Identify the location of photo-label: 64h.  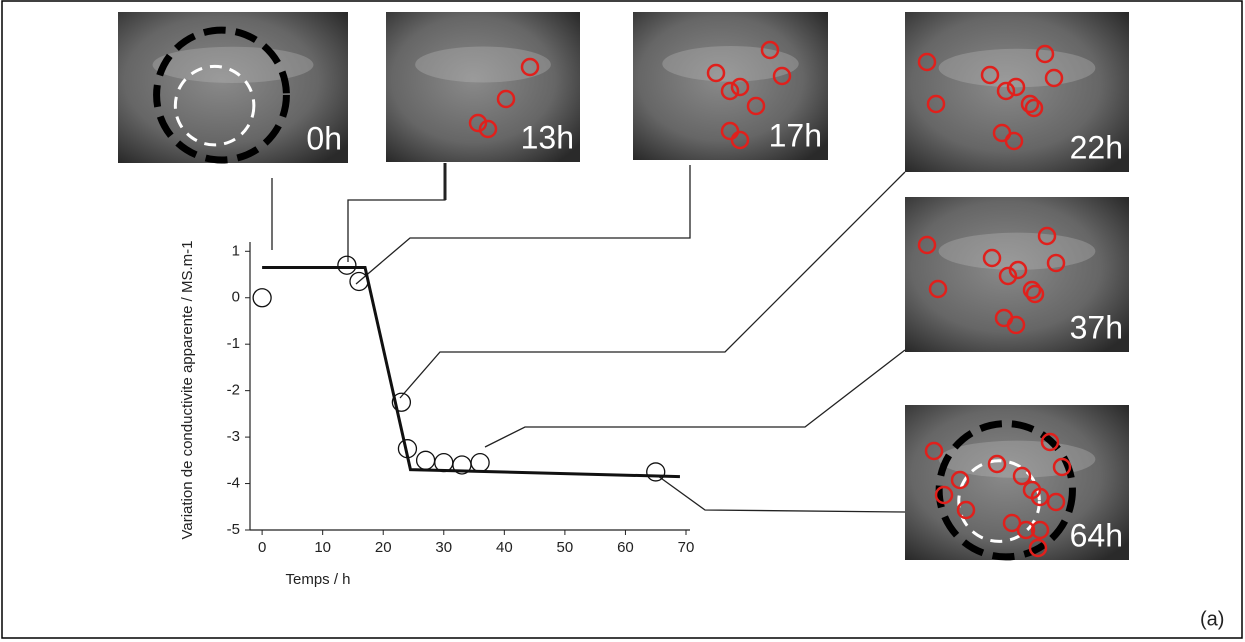
(1096, 535).